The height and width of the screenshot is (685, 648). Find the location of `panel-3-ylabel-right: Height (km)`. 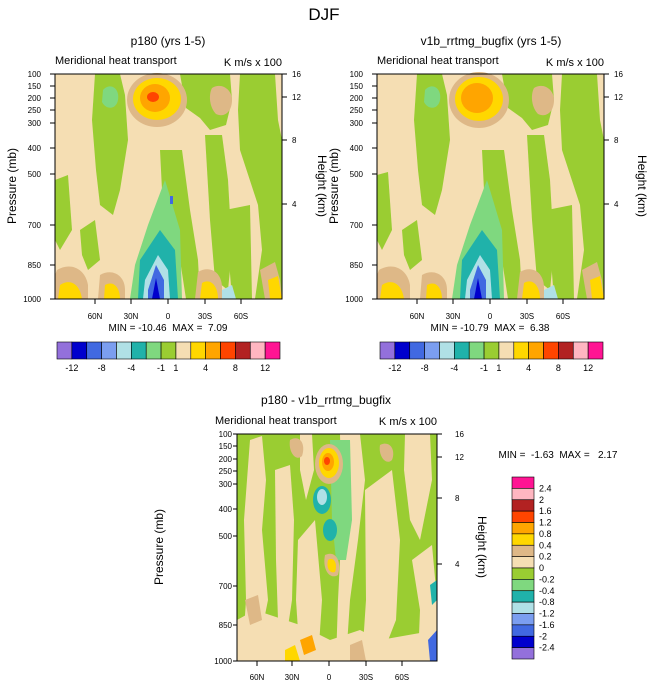

panel-3-ylabel-right: Height (km) is located at coordinates (482, 547).